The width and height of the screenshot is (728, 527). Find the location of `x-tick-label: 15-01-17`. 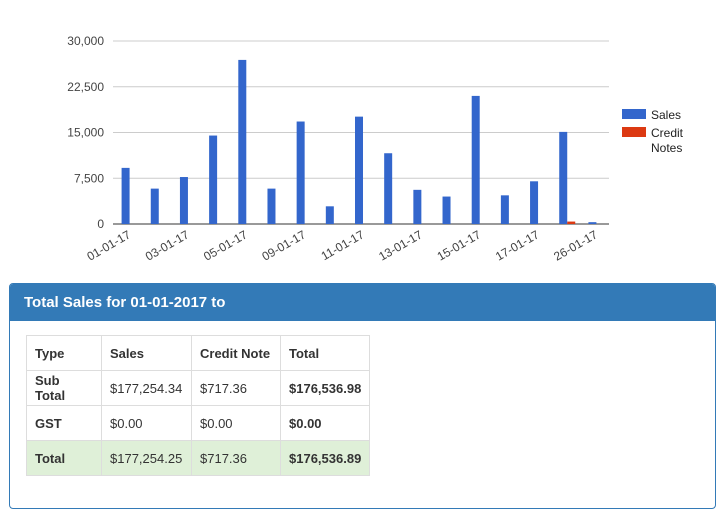

x-tick-label: 15-01-17 is located at coordinates (459, 245).